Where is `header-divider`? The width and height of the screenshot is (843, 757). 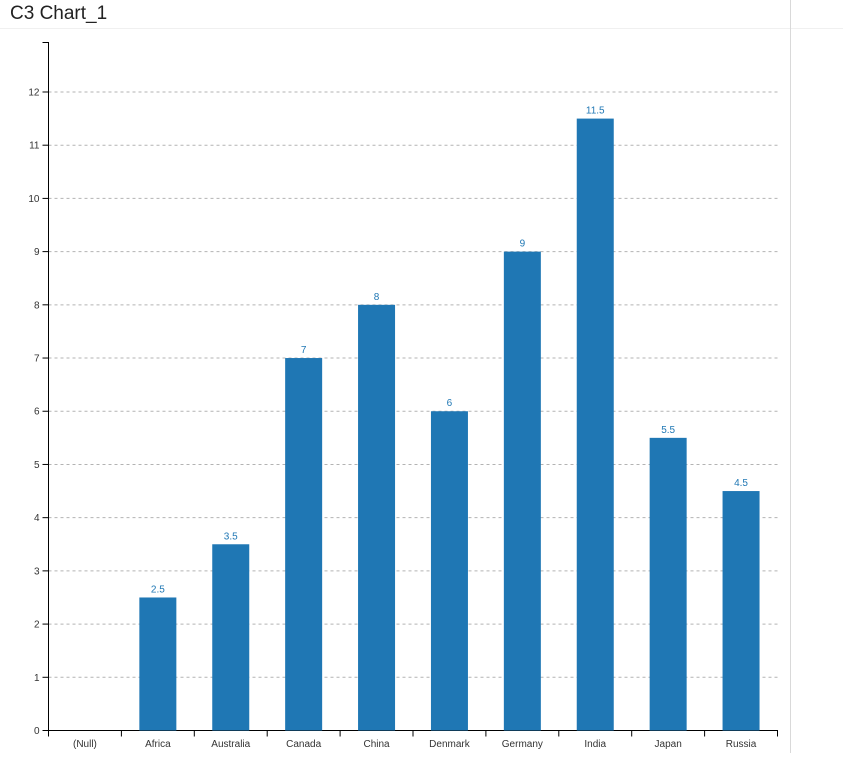
header-divider is located at coordinates (421, 28).